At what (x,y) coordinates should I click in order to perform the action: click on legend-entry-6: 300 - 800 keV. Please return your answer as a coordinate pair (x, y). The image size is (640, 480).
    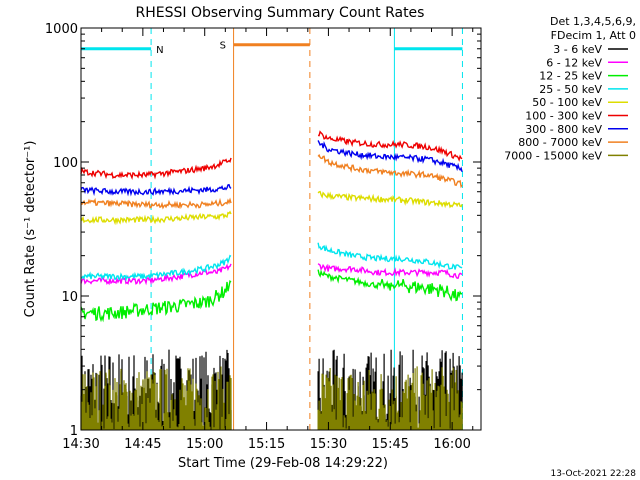
    Looking at the image, I should click on (563, 129).